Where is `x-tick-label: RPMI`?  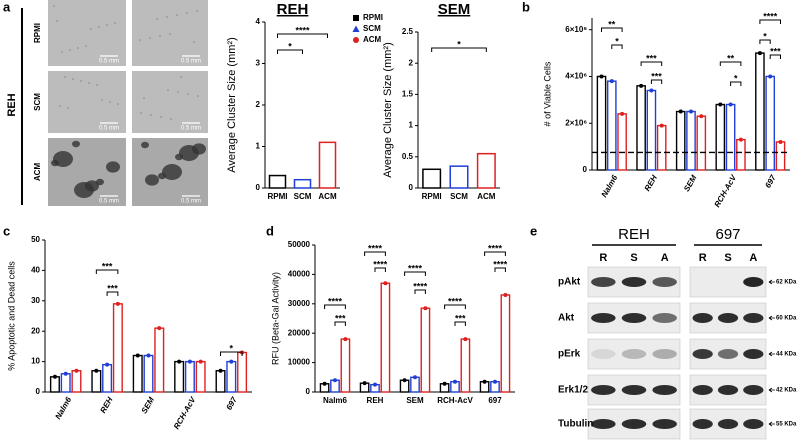
x-tick-label: RPMI is located at coordinates (432, 196).